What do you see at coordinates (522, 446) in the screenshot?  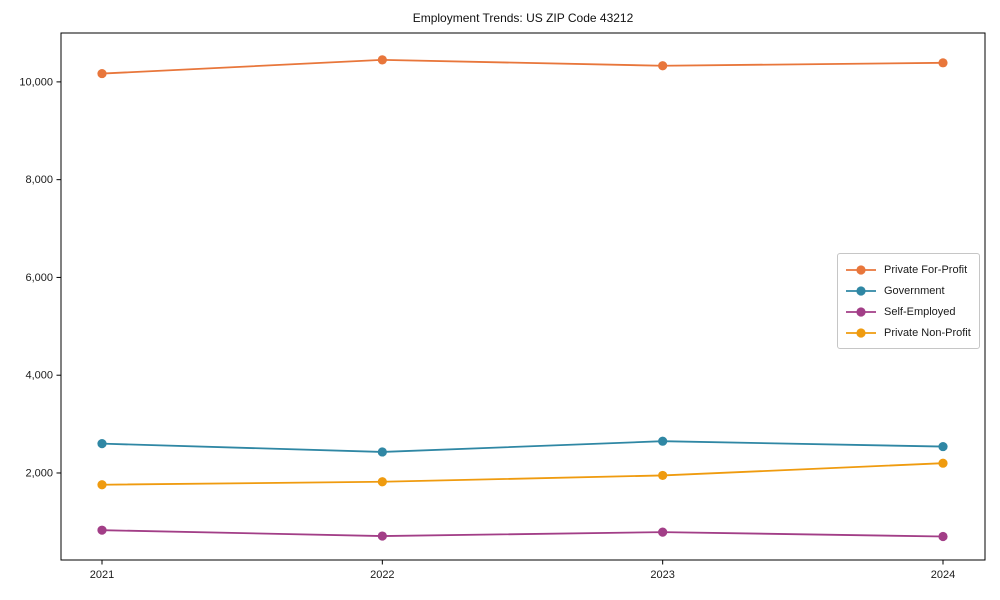 I see `series-line-government` at bounding box center [522, 446].